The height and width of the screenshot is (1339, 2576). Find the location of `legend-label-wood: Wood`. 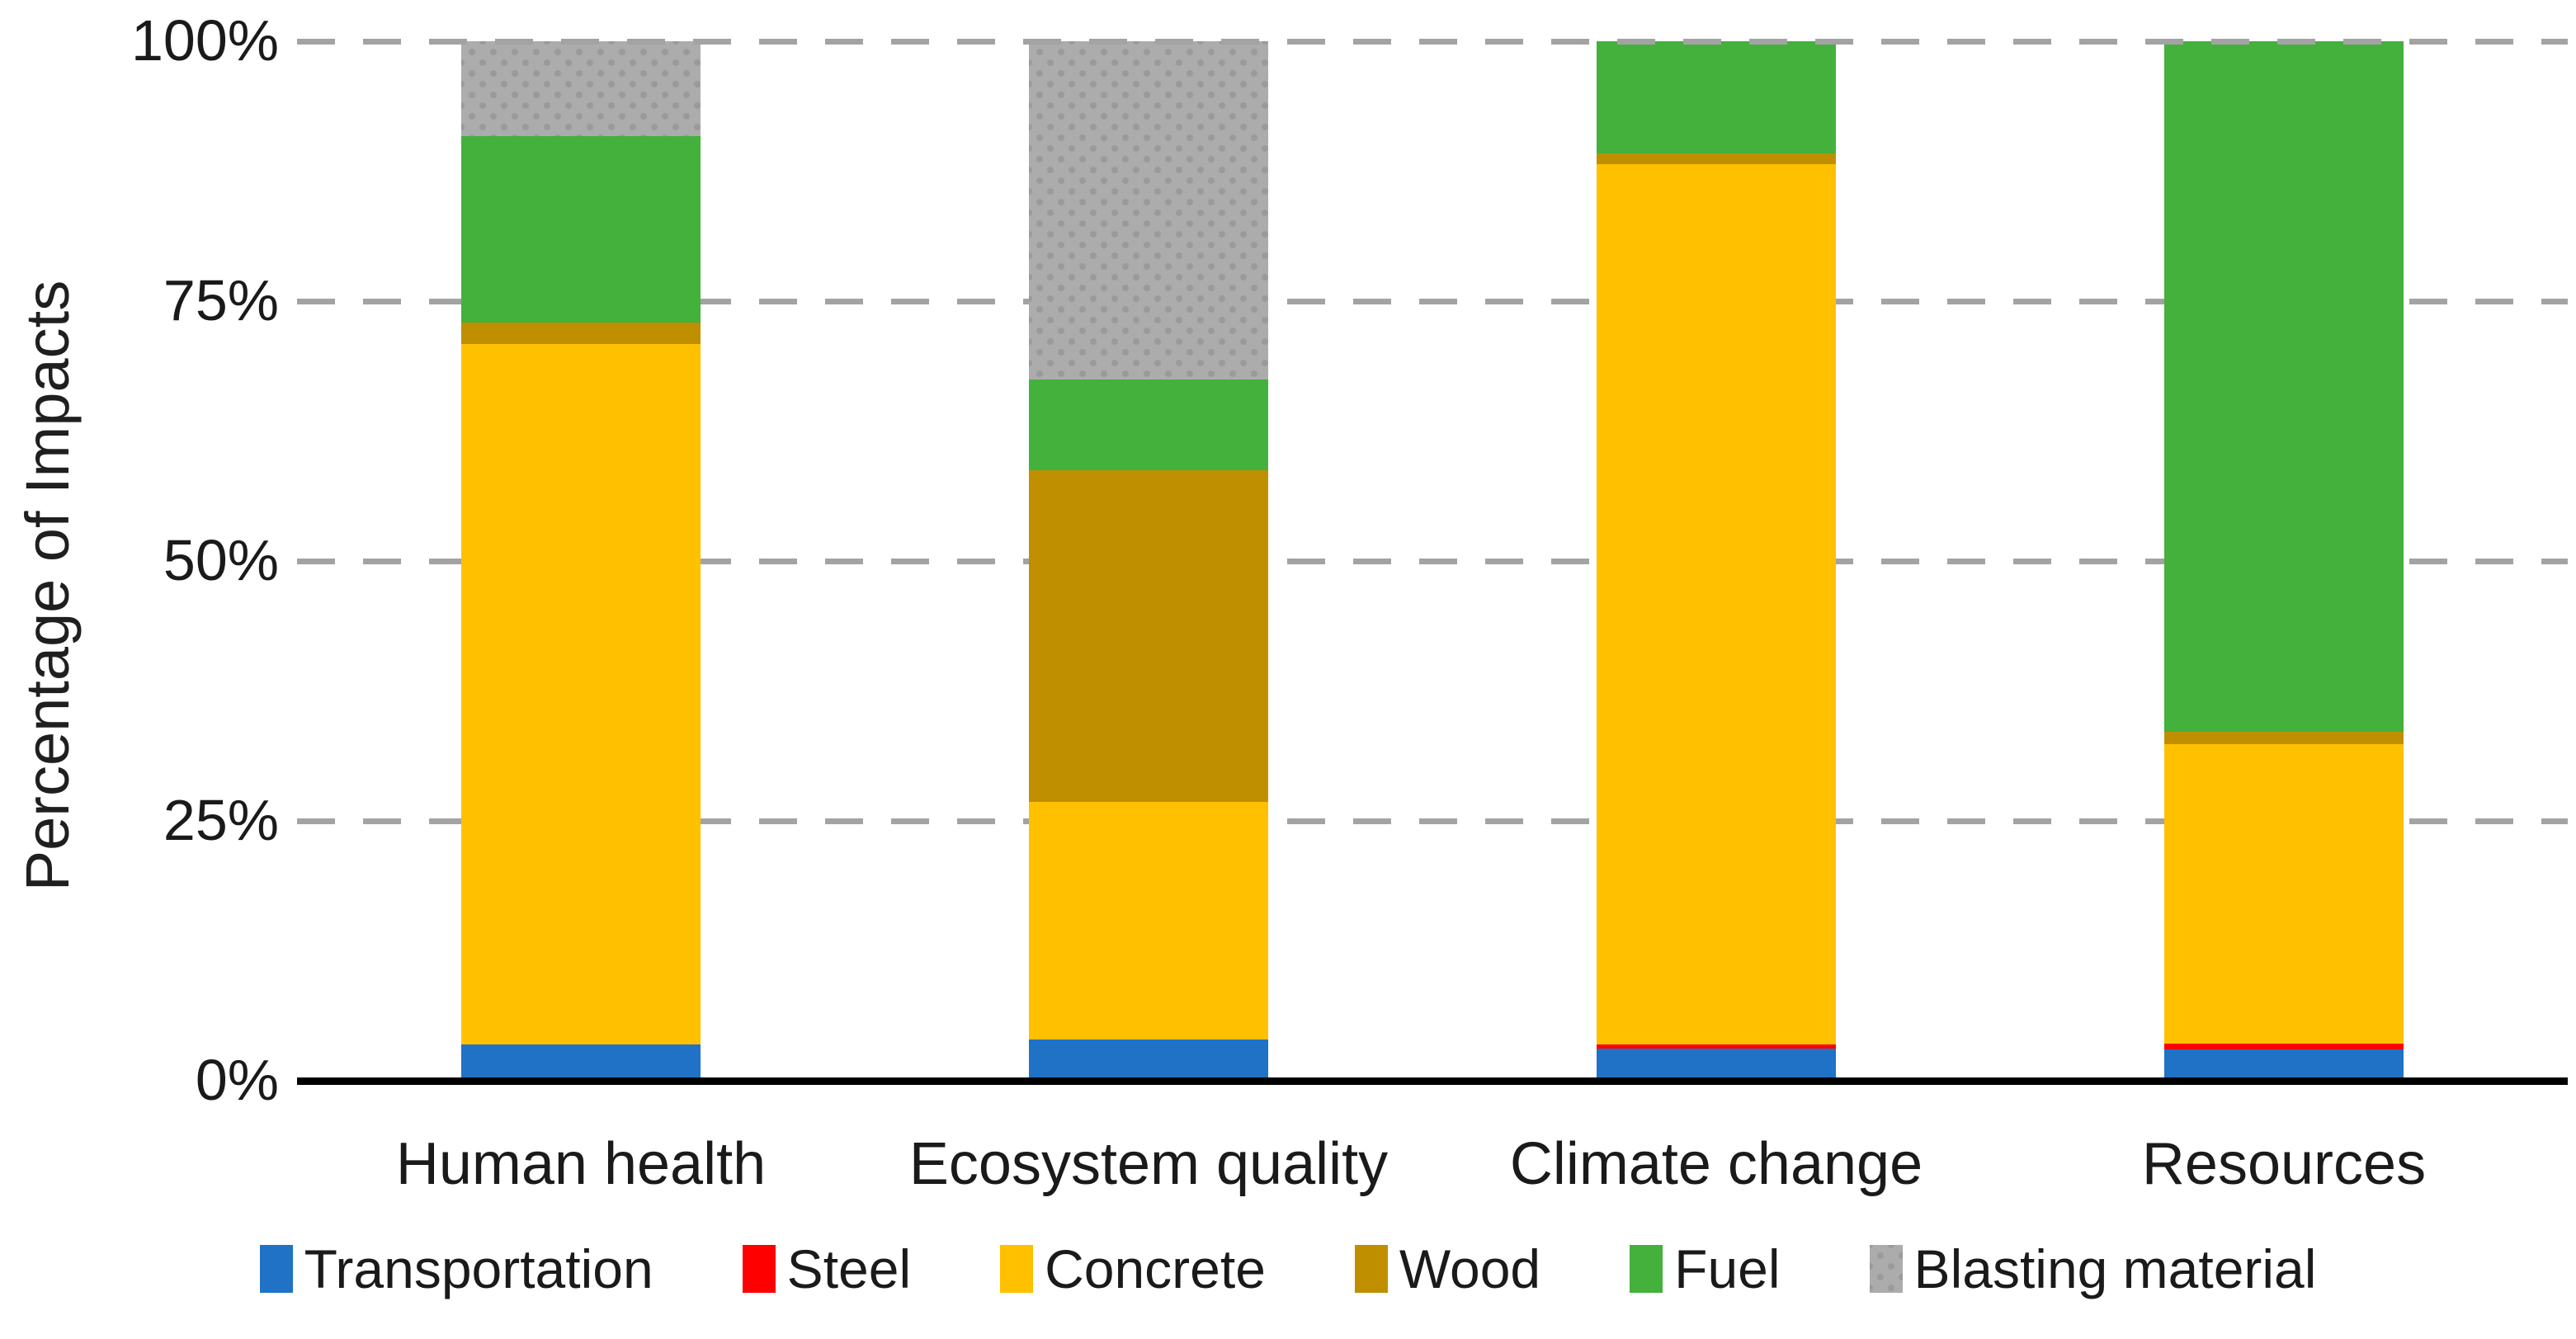

legend-label-wood: Wood is located at coordinates (1470, 1269).